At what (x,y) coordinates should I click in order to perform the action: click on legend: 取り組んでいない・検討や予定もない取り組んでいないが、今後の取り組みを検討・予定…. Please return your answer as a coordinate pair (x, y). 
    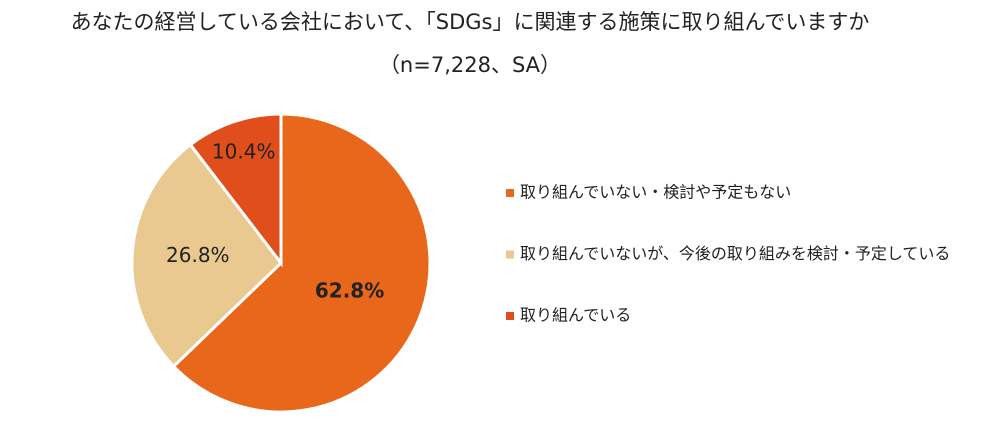
    Looking at the image, I should click on (728, 254).